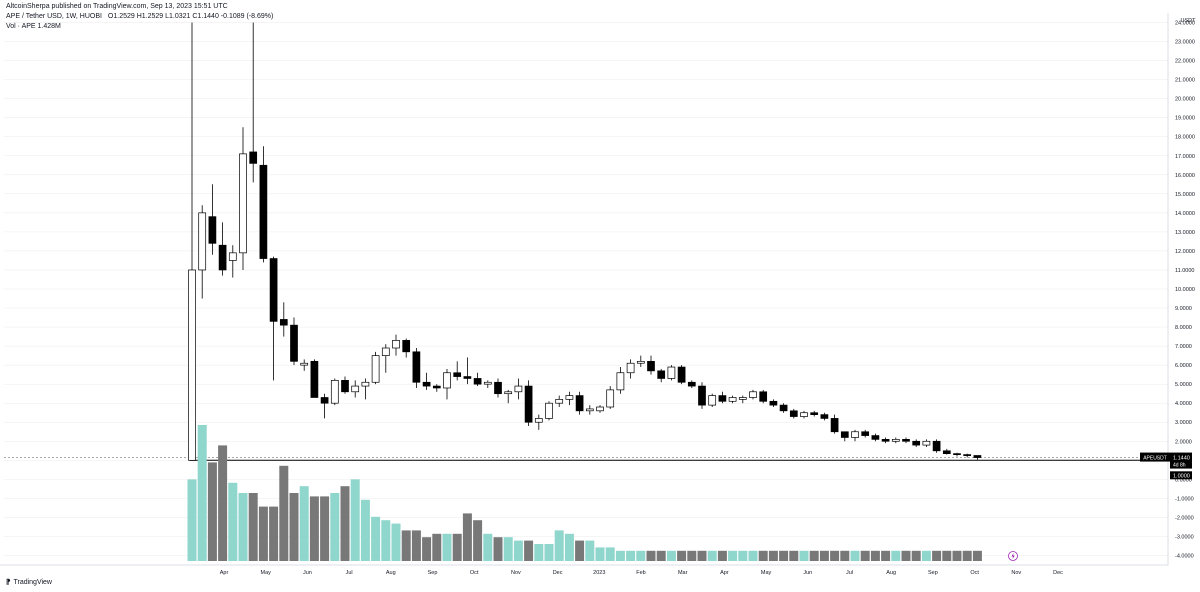 Image resolution: width=1200 pixels, height=592 pixels. Describe the element at coordinates (1185, 157) in the screenshot. I see `price-tick-label: 17.0000` at that location.